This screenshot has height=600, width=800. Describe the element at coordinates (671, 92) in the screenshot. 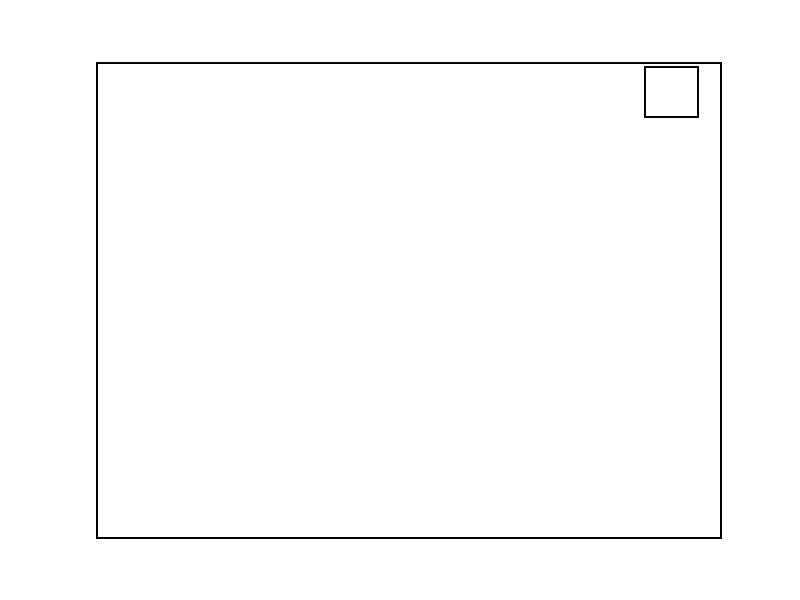

I see `legend` at that location.